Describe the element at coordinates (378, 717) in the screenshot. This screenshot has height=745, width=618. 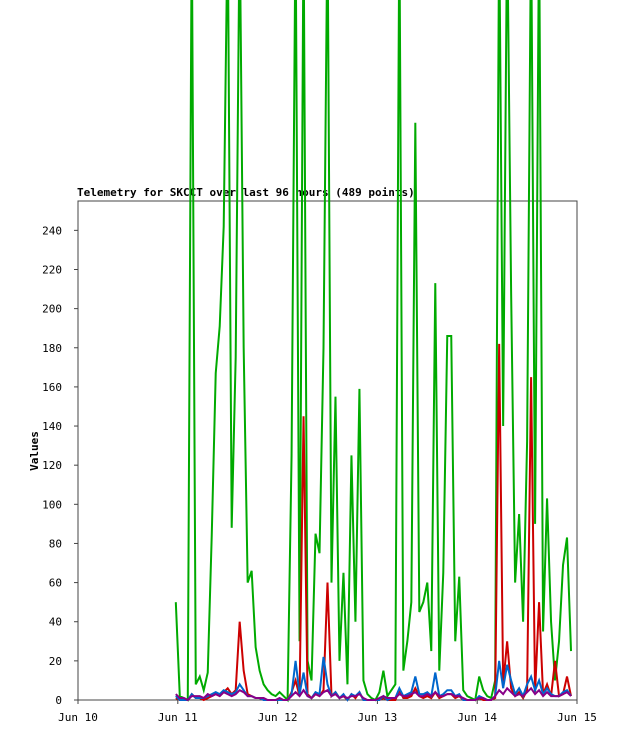
I see `x-tick-label: Jun 13` at that location.